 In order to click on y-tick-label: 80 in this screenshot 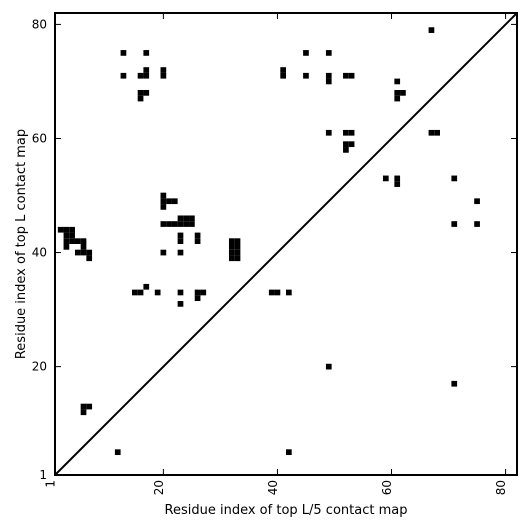, I will do `click(39, 24)`.